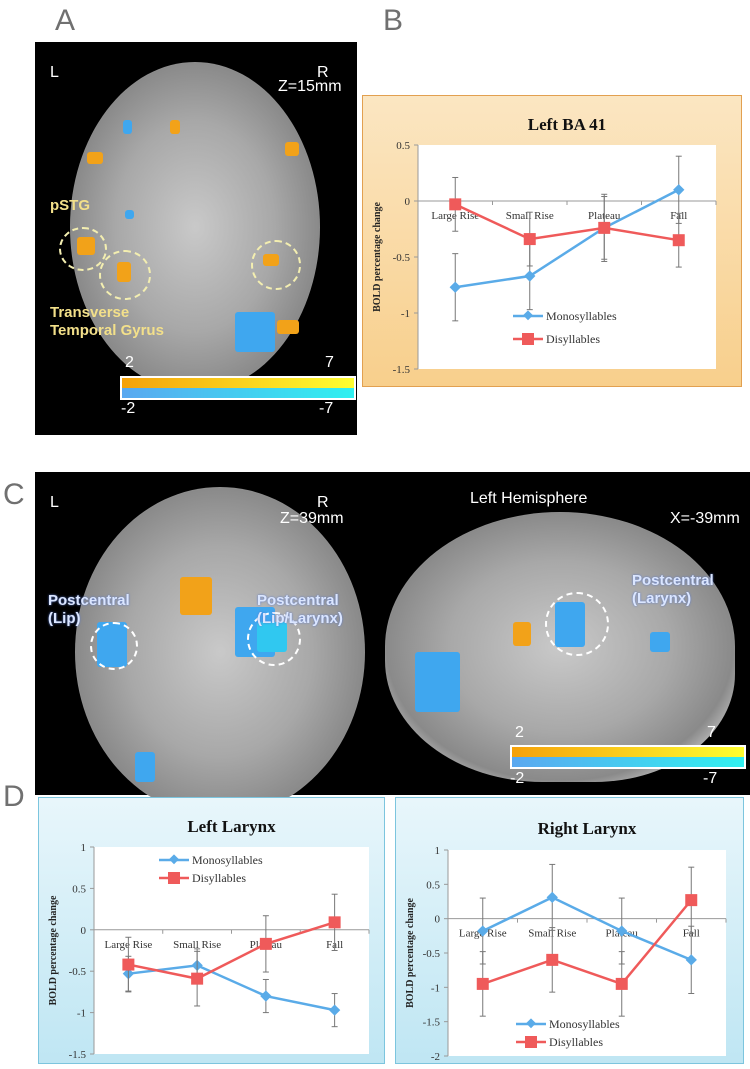  I want to click on postcentral-larynx-label-1: Postcentral, so click(673, 580).